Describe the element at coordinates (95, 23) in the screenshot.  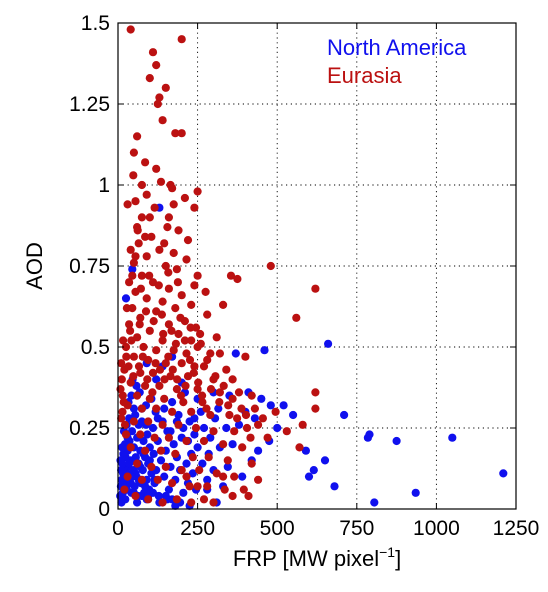
I see `y-tick-label: 1.5` at that location.